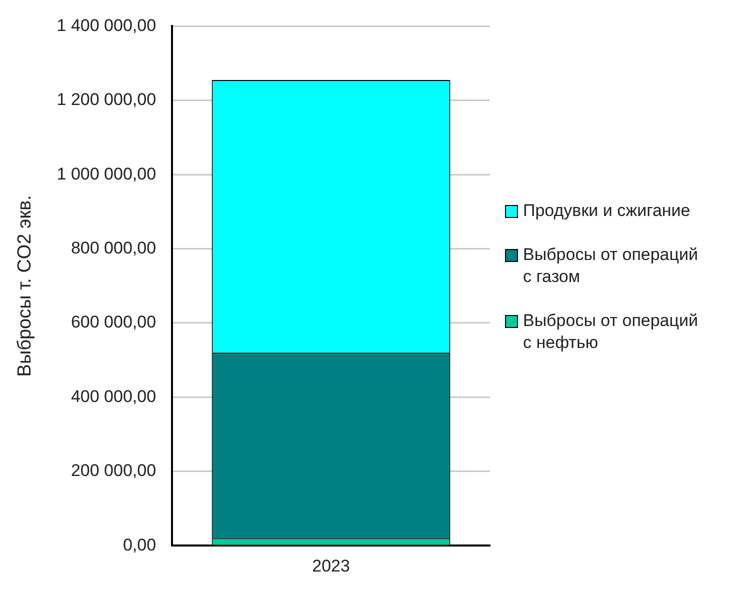 Image resolution: width=755 pixels, height=590 pixels. What do you see at coordinates (606, 211) in the screenshot?
I see `text: Продувки и сжигание` at bounding box center [606, 211].